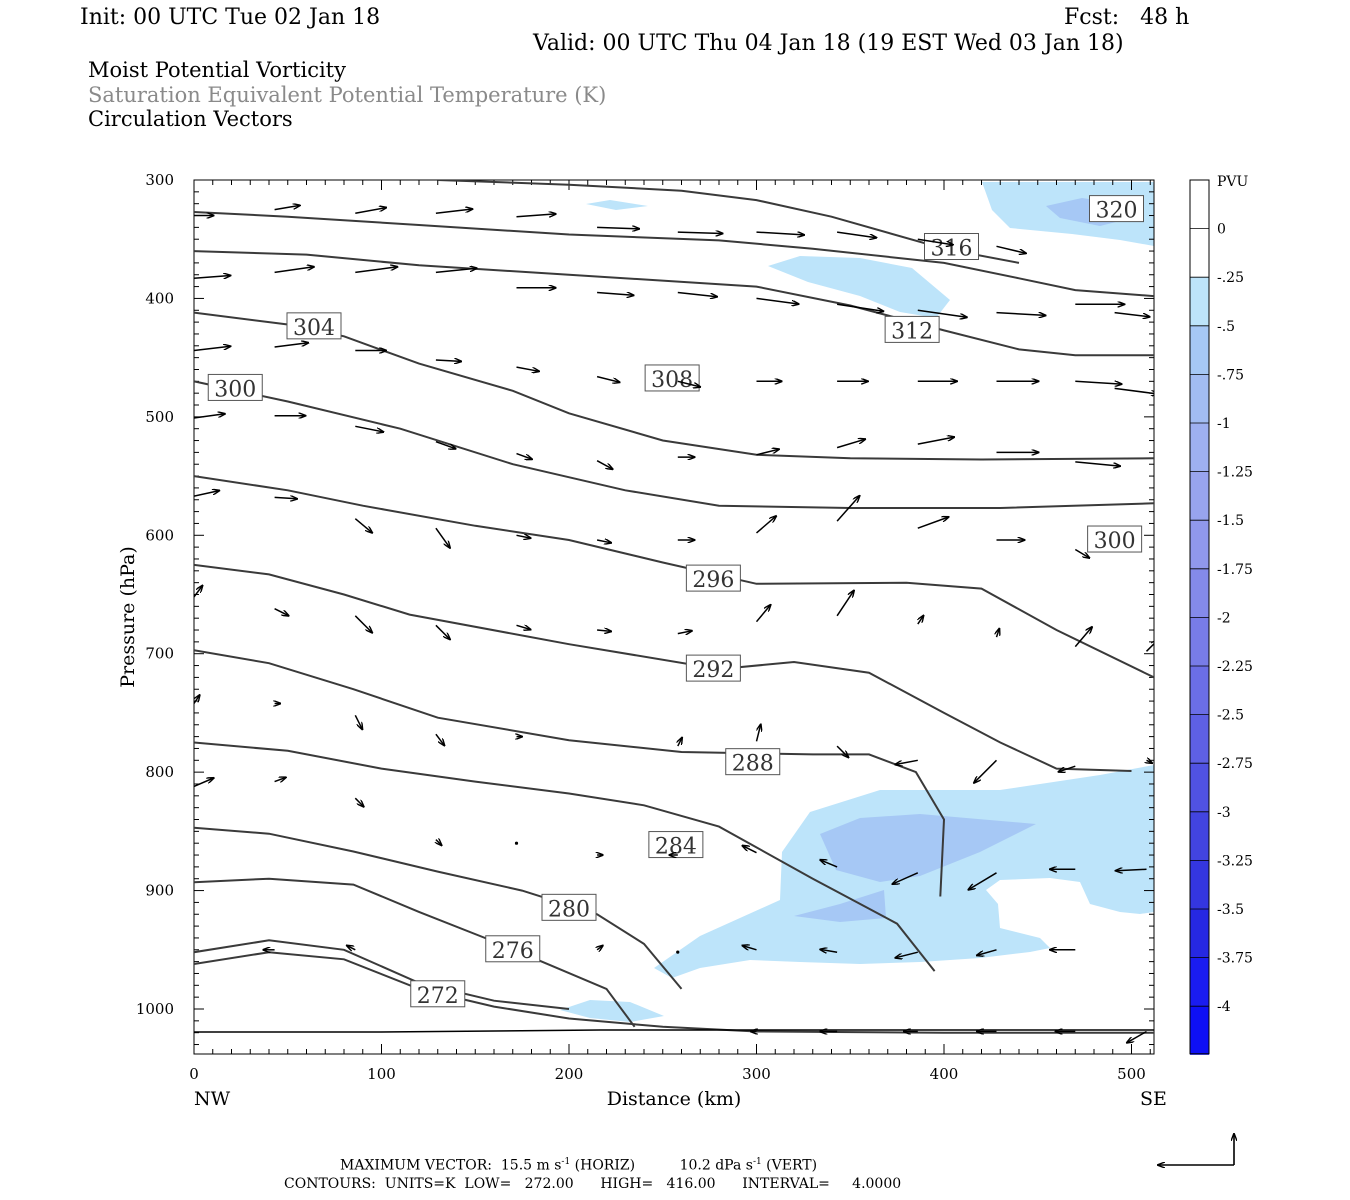  I want to click on colorbar-title: PVU, so click(1233, 182).